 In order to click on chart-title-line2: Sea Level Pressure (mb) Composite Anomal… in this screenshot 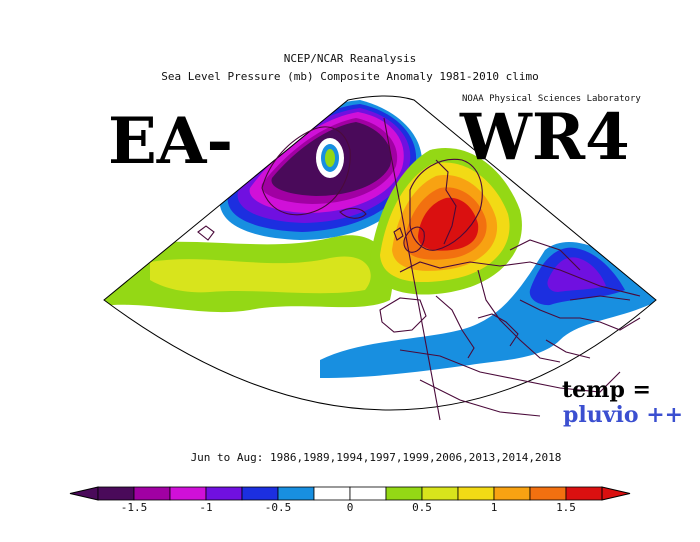, I will do `click(350, 76)`.